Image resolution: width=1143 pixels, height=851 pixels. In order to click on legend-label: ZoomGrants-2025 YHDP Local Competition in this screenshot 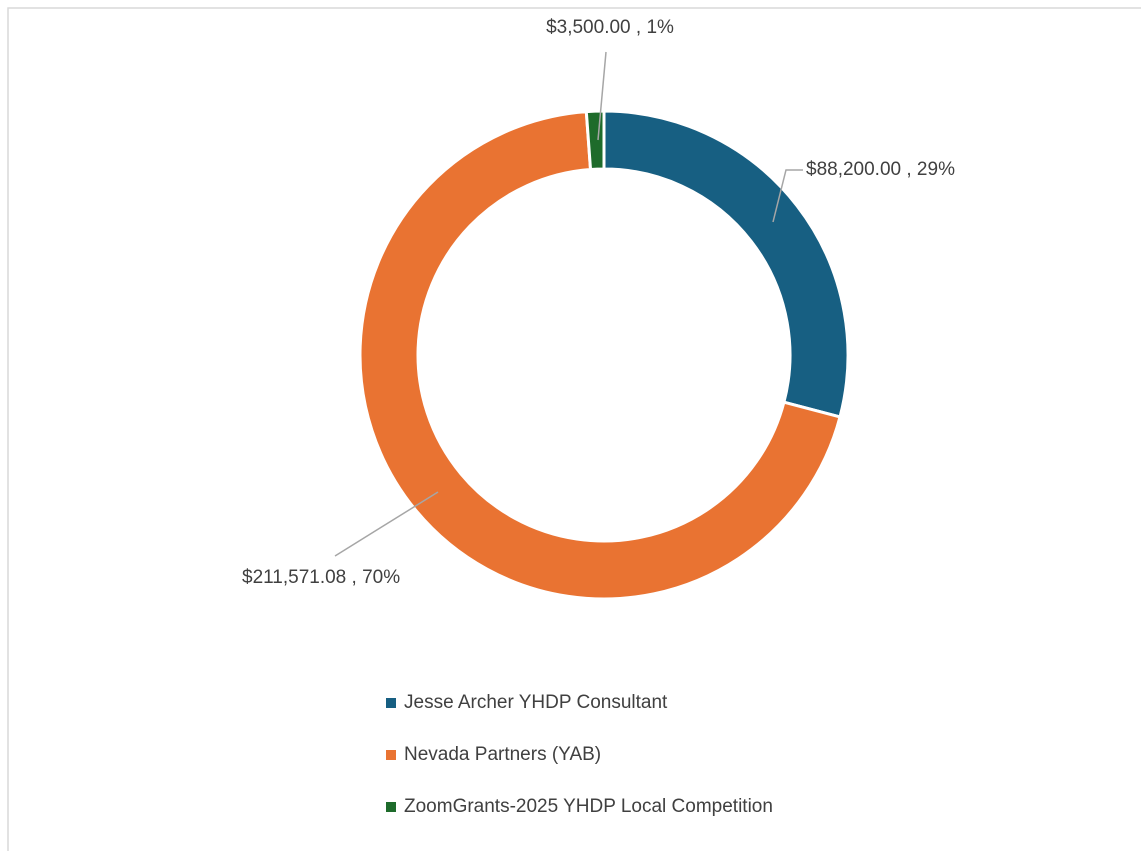, I will do `click(588, 806)`.